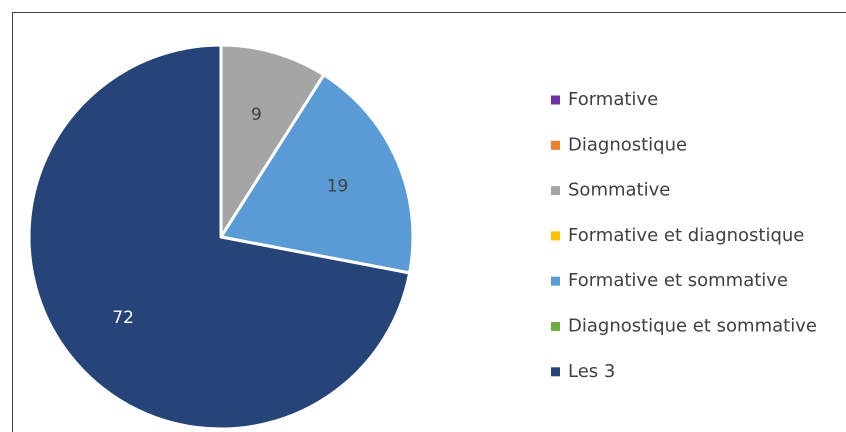 The height and width of the screenshot is (432, 846). Describe the element at coordinates (678, 280) in the screenshot. I see `legend-label: Formative et sommative` at that location.